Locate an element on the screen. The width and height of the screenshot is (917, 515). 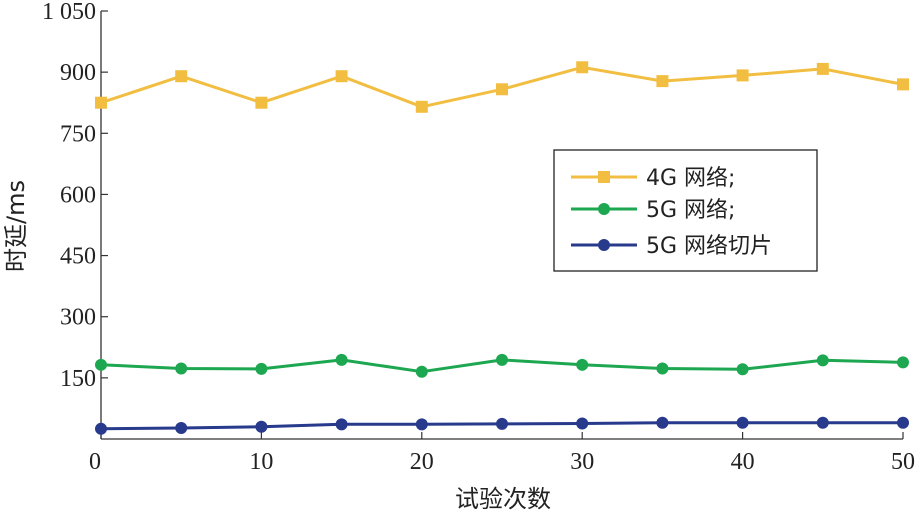
x-tick-label: 30 is located at coordinates (582, 462).